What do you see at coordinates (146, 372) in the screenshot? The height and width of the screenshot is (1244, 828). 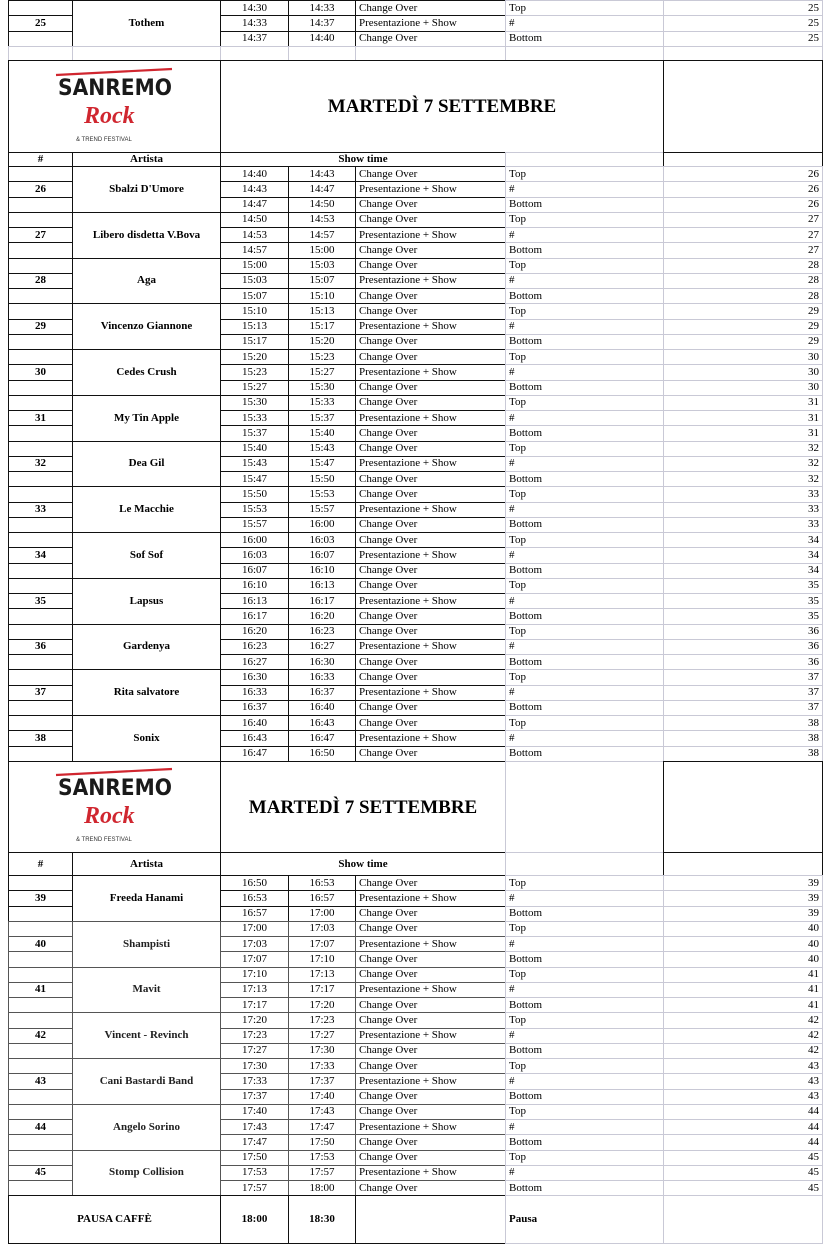 I see `artist-name: Cedes Crush` at bounding box center [146, 372].